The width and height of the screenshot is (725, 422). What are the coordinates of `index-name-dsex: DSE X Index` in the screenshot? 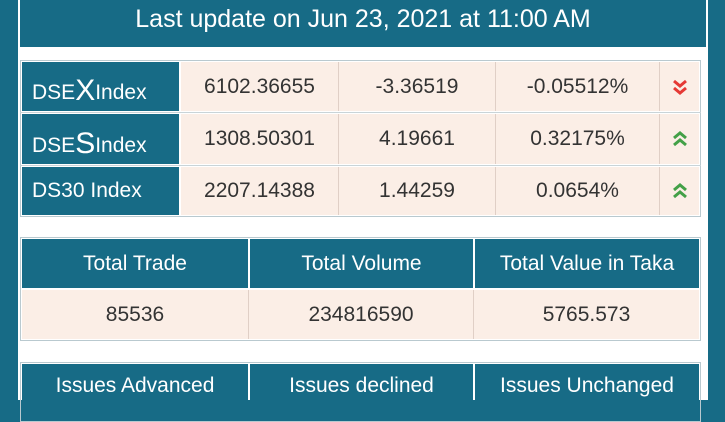 It's located at (100, 86).